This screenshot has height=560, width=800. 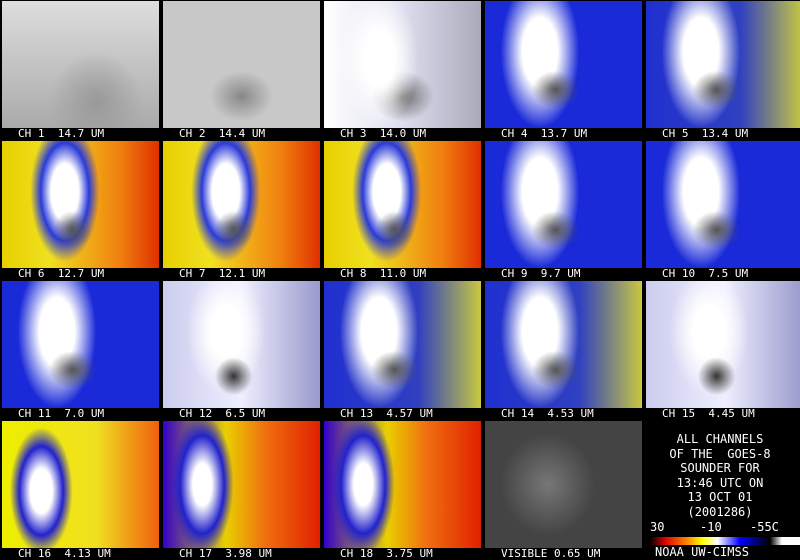 I want to click on legend-line: (2001286), so click(x=720, y=511).